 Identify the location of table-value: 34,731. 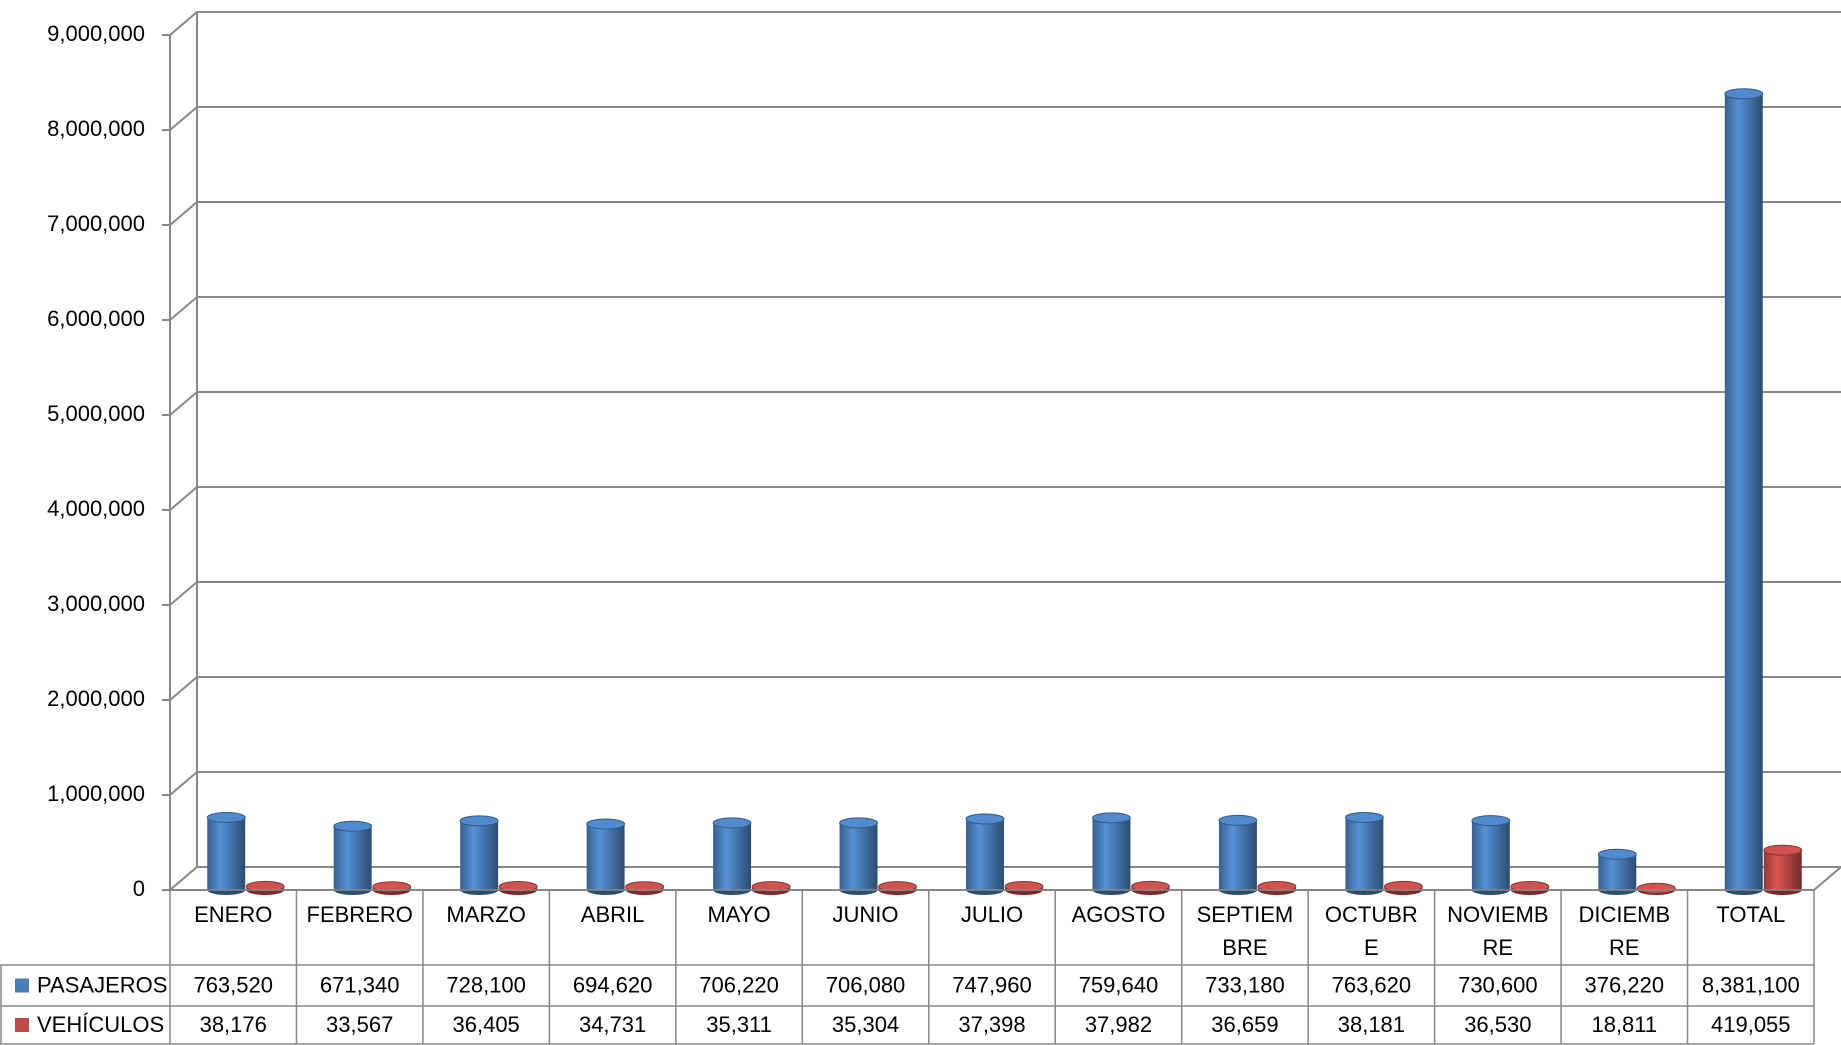
(612, 1024).